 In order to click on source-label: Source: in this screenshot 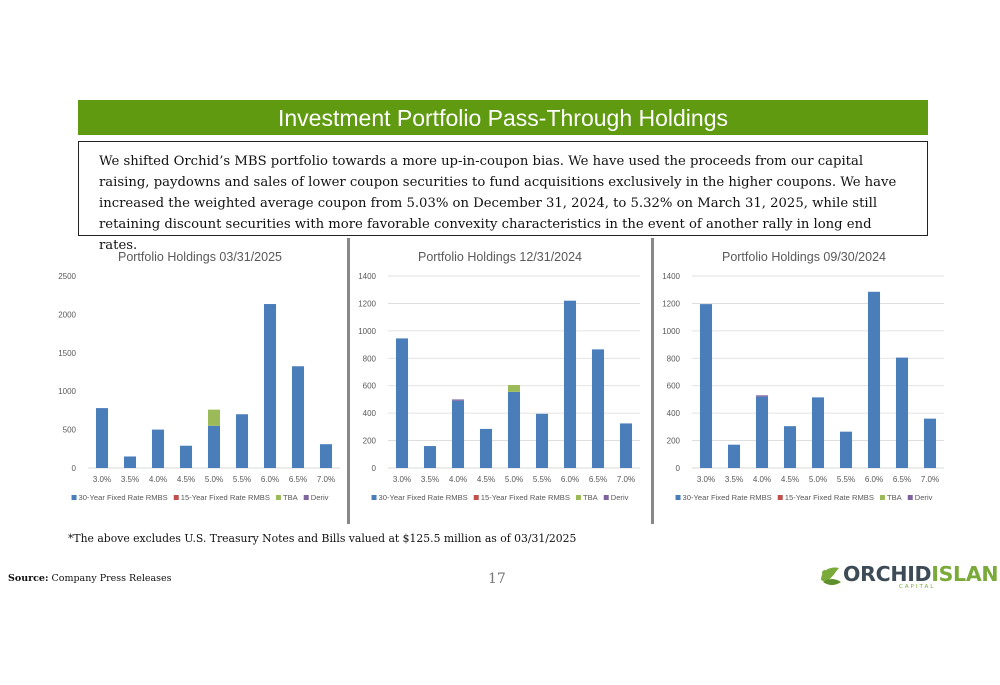, I will do `click(28, 578)`.